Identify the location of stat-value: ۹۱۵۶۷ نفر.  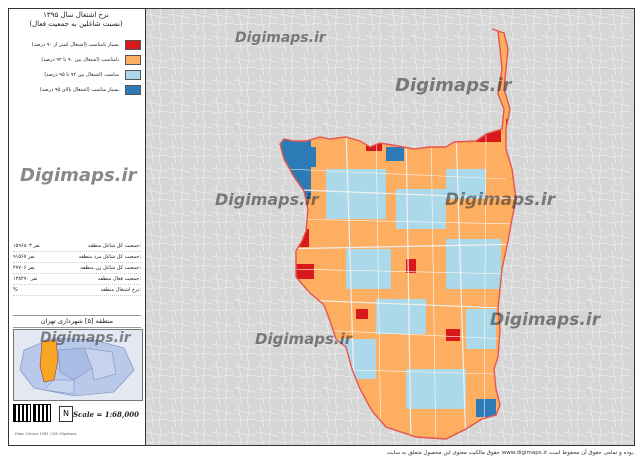
(24, 257).